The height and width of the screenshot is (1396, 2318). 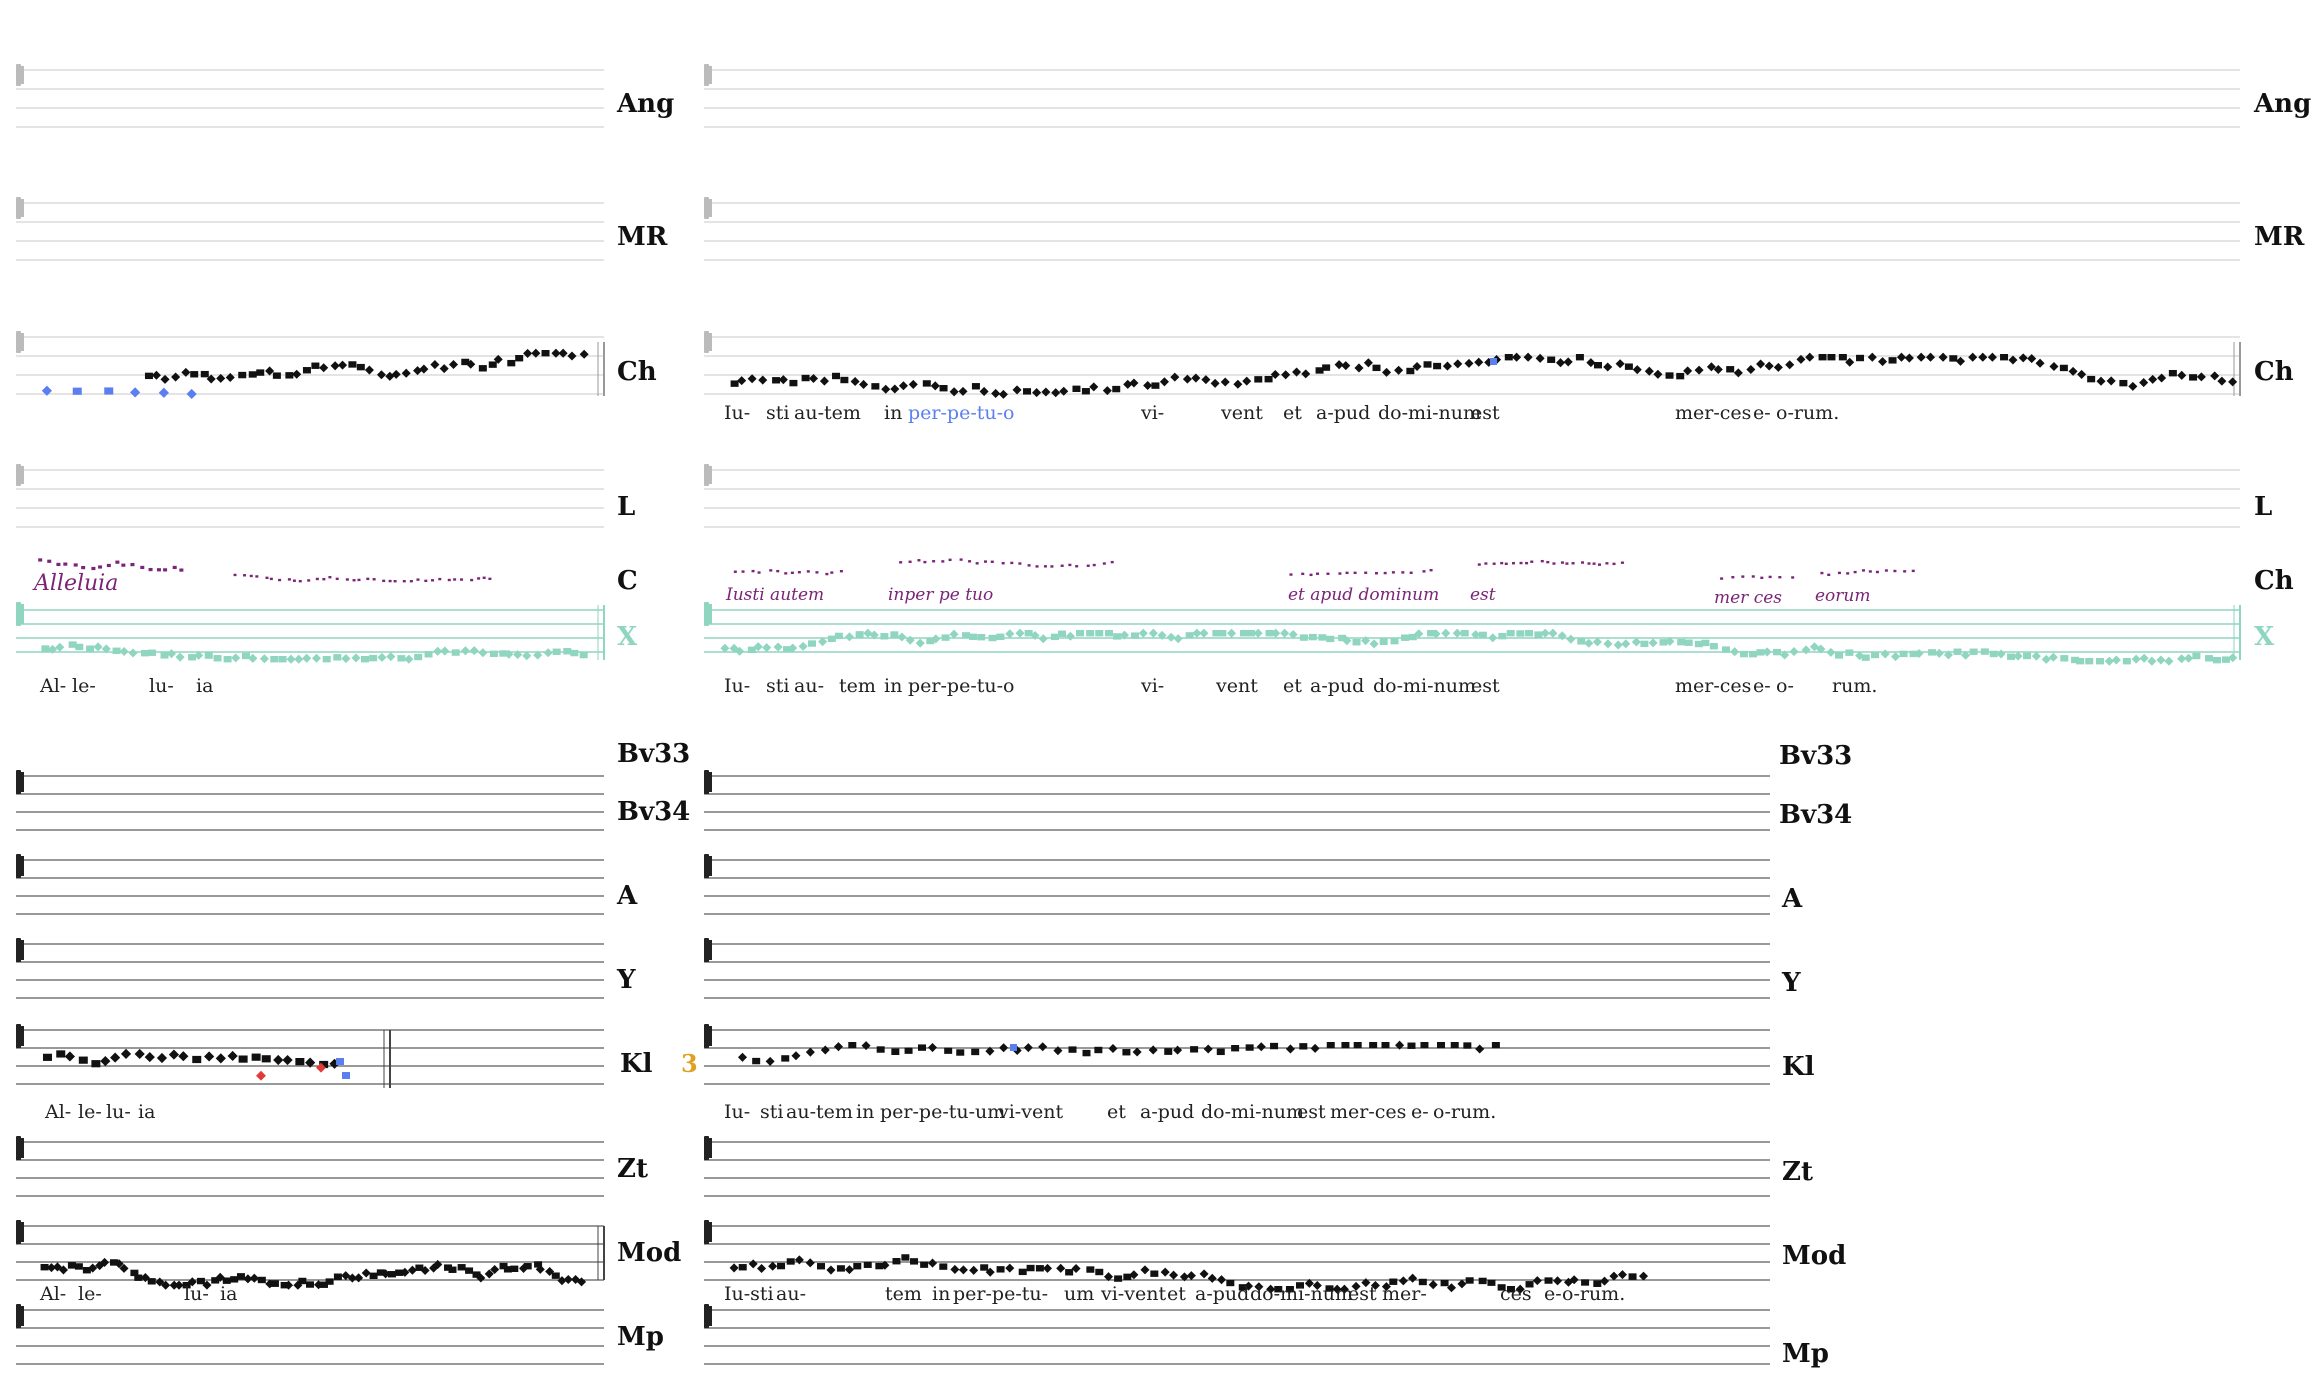 What do you see at coordinates (1030, 1112) in the screenshot?
I see `lyric-syllable: vi-vent` at bounding box center [1030, 1112].